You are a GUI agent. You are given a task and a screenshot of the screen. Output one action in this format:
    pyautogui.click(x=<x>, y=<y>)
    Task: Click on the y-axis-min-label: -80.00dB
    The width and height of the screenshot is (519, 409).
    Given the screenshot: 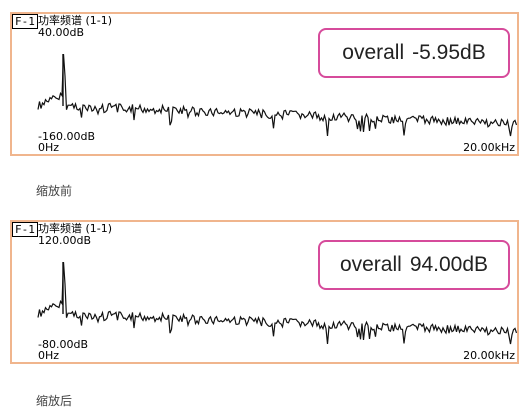 What is the action you would take?
    pyautogui.click(x=63, y=344)
    